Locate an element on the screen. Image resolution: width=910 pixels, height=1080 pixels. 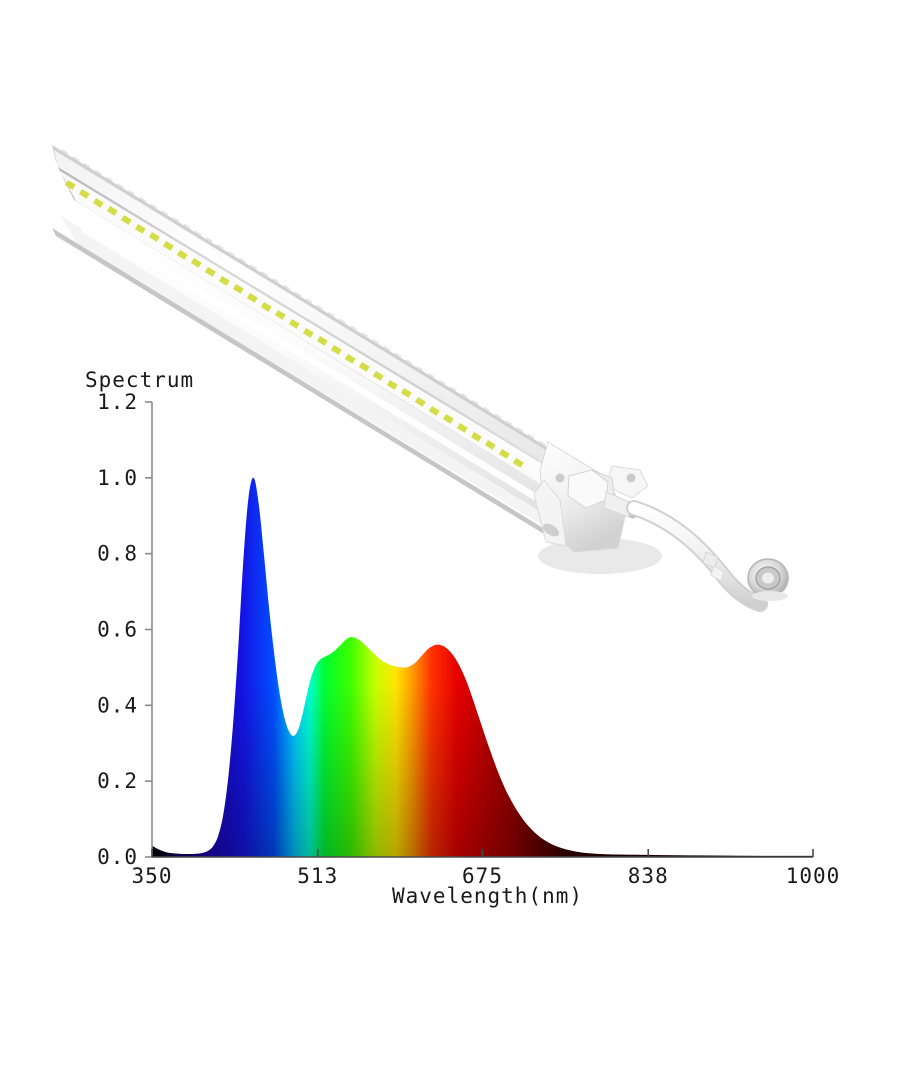
x-tick-label: 1000 is located at coordinates (813, 876).